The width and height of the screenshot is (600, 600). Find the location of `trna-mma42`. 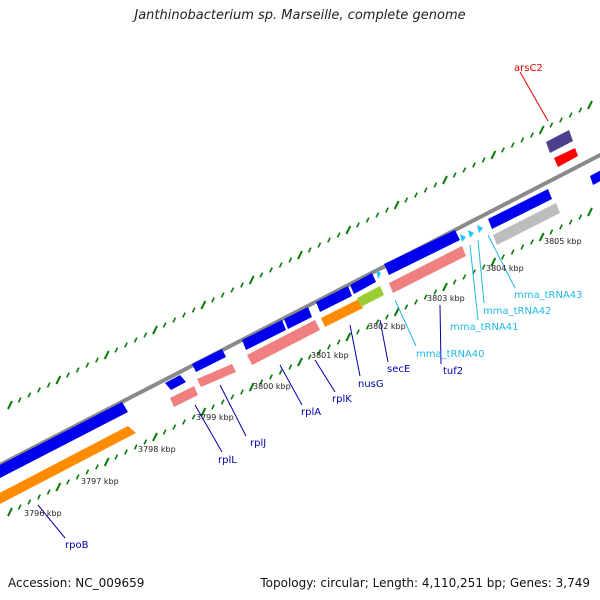

trna-mma42 is located at coordinates (471, 234).